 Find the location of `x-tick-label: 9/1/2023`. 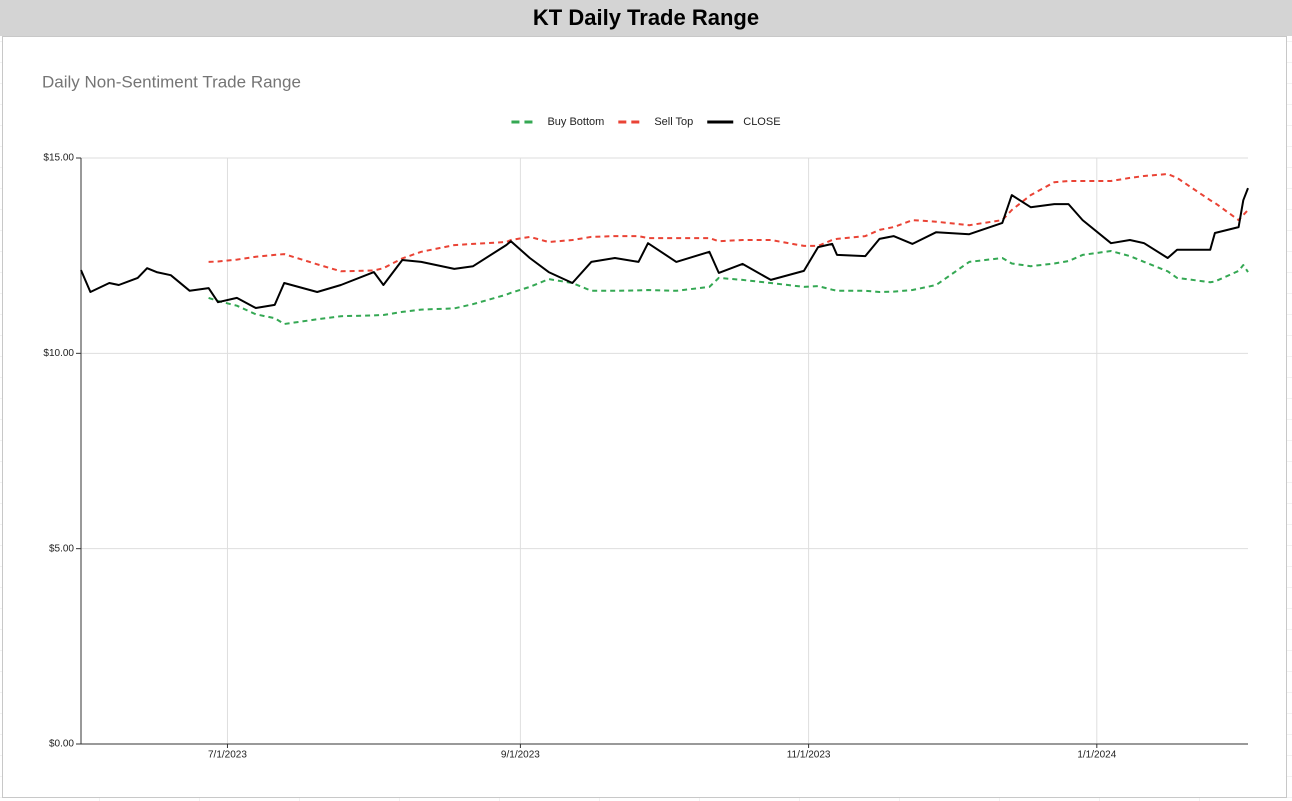

x-tick-label: 9/1/2023 is located at coordinates (520, 755).